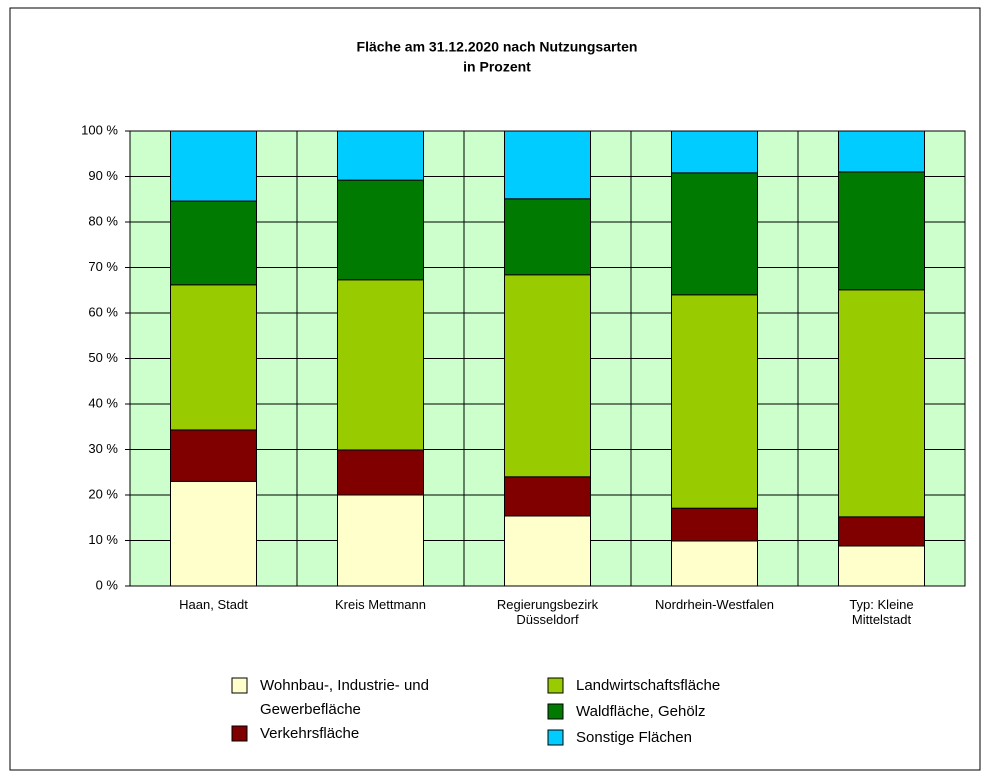 This screenshot has width=992, height=778. I want to click on y-tick-label: 100 %, so click(99, 129).